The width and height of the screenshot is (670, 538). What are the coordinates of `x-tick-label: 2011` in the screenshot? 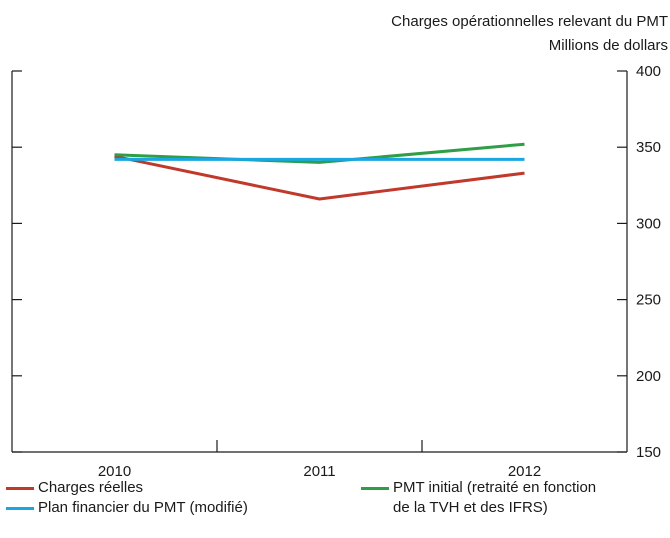 It's located at (319, 471).